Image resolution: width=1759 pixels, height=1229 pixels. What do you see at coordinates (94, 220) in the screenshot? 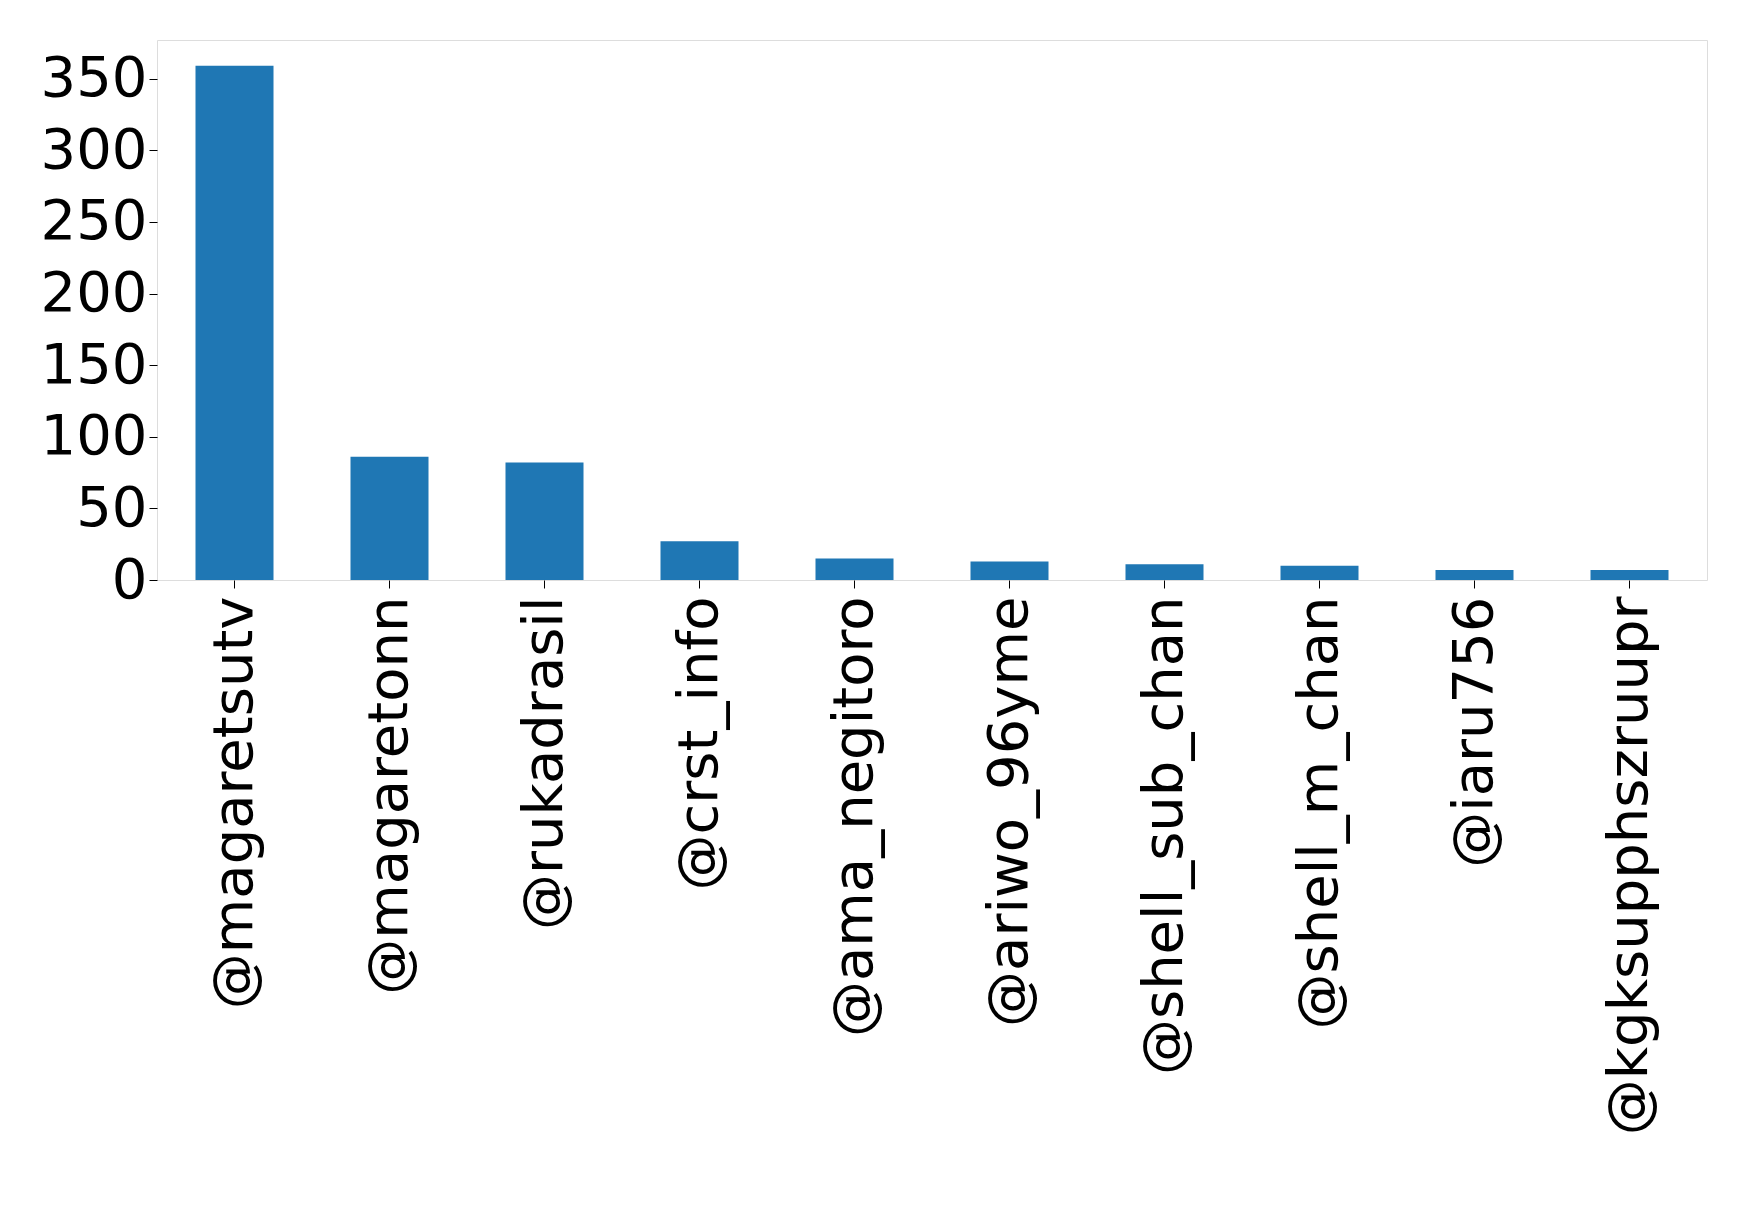
I see `y-tick-label: 250` at bounding box center [94, 220].